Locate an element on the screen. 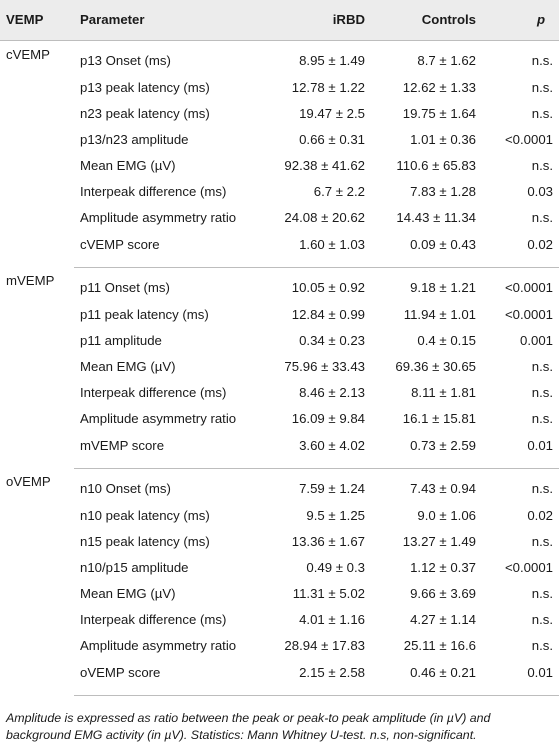 The width and height of the screenshot is (559, 754). controls-cell: 12.62 ± 1.33 is located at coordinates (439, 87).